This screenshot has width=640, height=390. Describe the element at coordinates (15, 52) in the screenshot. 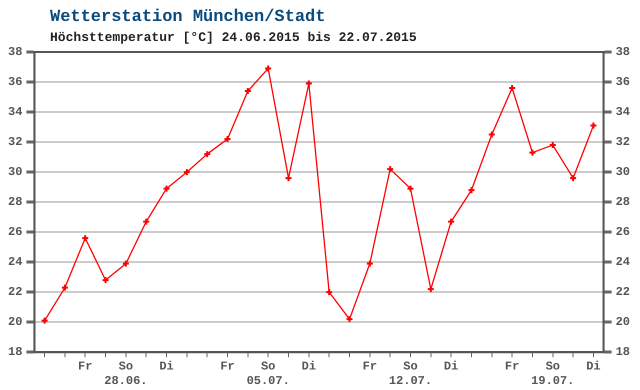

I see `y-tick-label: 38` at that location.